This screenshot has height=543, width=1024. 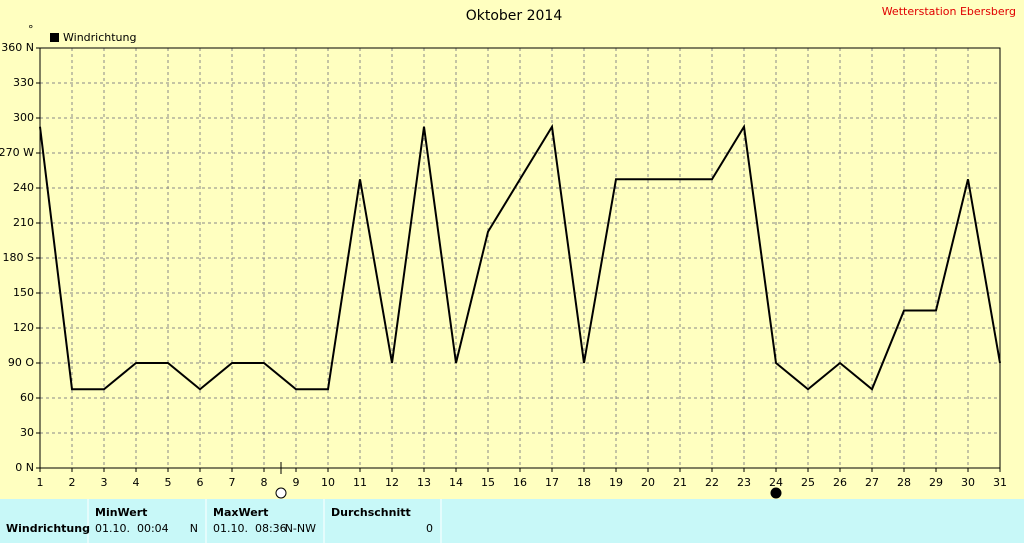 I want to click on x-tick-label: 16, so click(x=520, y=482).